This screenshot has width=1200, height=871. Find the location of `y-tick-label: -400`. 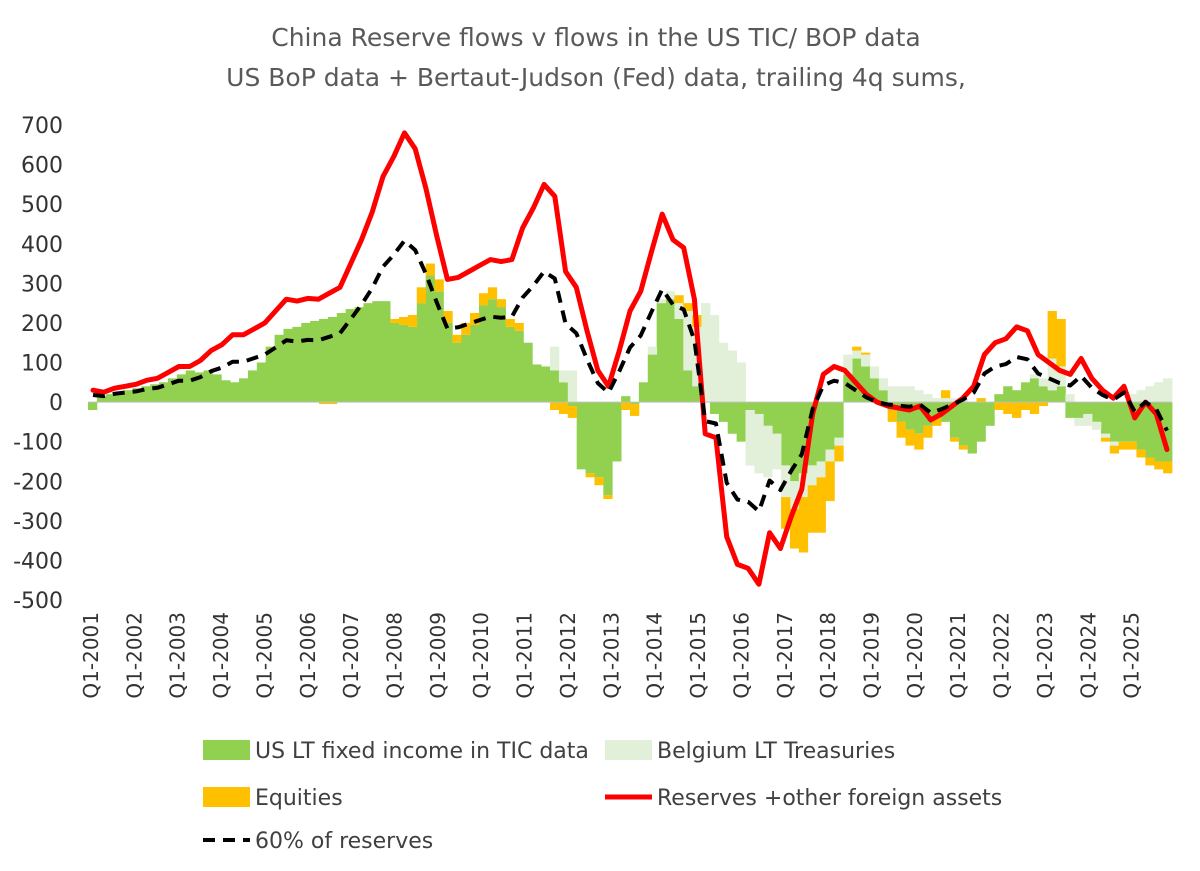

y-tick-label: -400 is located at coordinates (38, 561).